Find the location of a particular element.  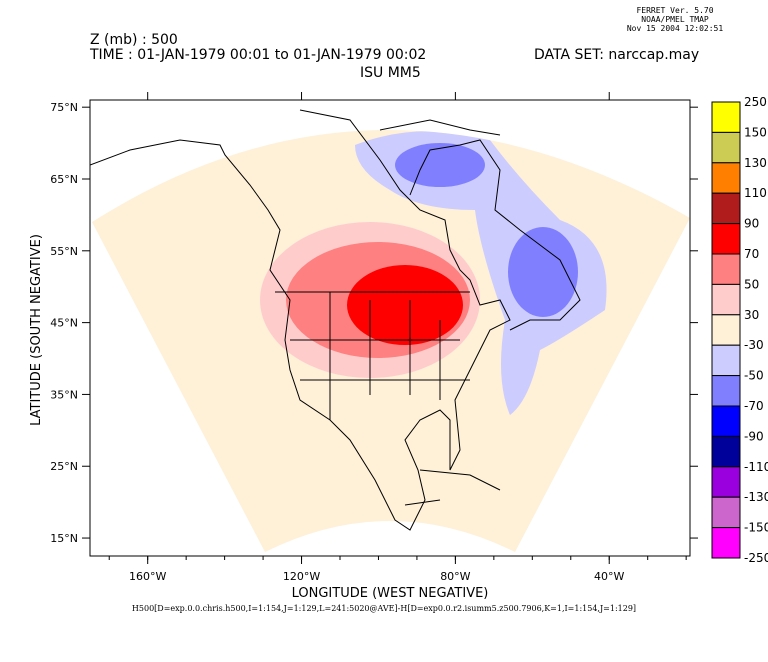

x-tick-label: 80°W is located at coordinates (455, 576).